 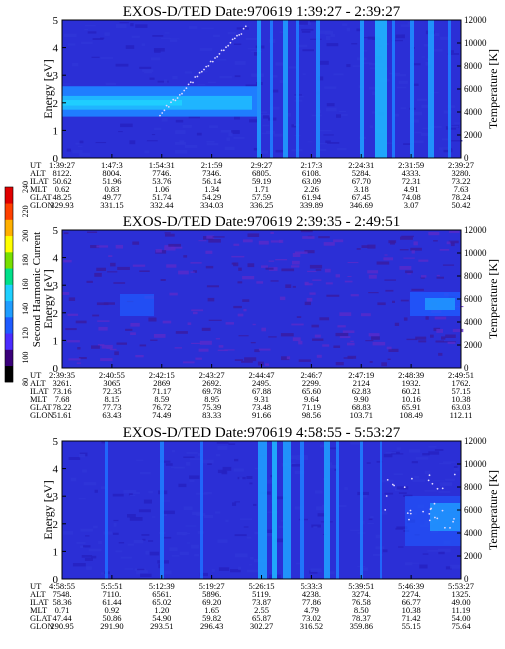 What do you see at coordinates (61, 407) in the screenshot?
I see `orbit-value: 78.22` at bounding box center [61, 407].